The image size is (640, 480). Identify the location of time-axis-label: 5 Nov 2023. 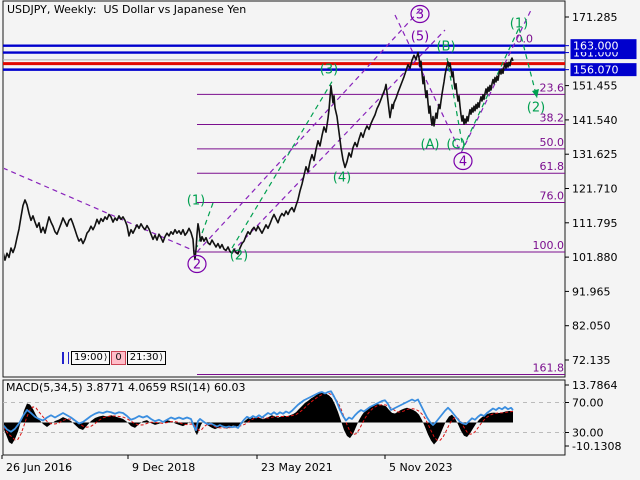
(420, 467).